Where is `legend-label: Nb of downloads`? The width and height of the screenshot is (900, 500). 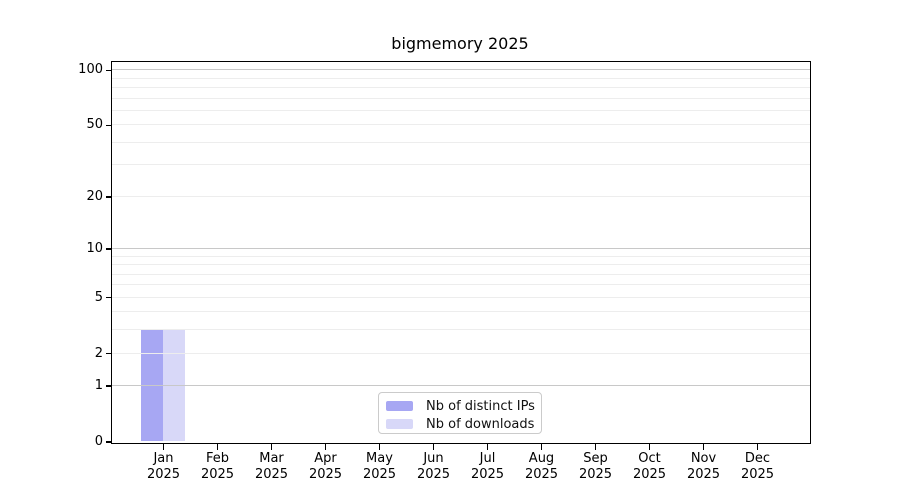
legend-label: Nb of downloads is located at coordinates (480, 424).